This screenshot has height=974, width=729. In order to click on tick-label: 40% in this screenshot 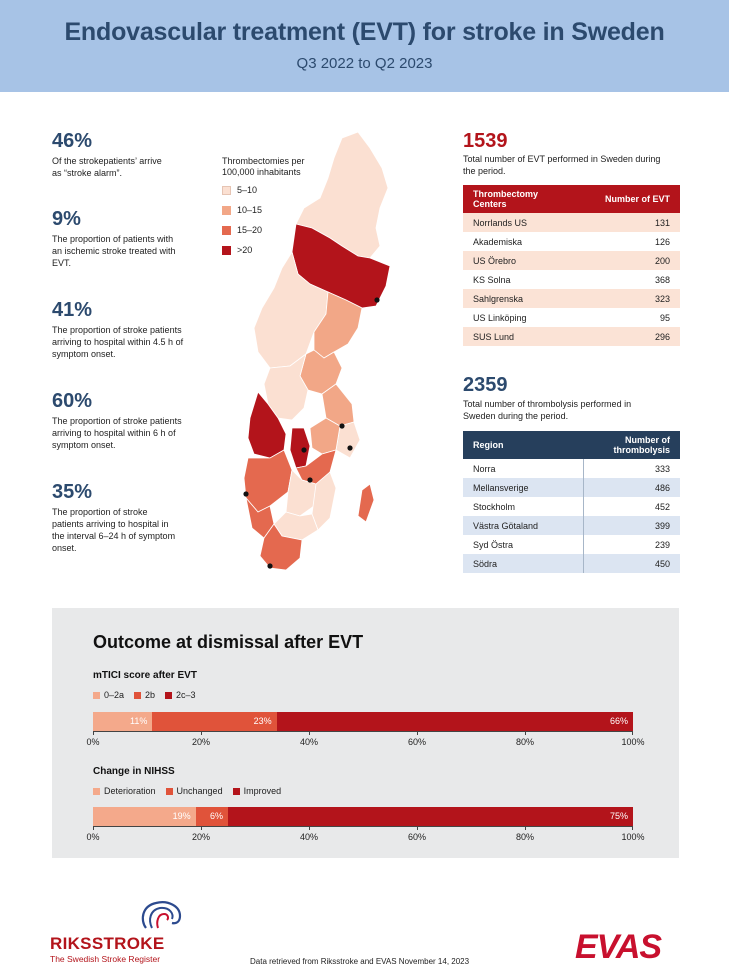, I will do `click(309, 837)`.